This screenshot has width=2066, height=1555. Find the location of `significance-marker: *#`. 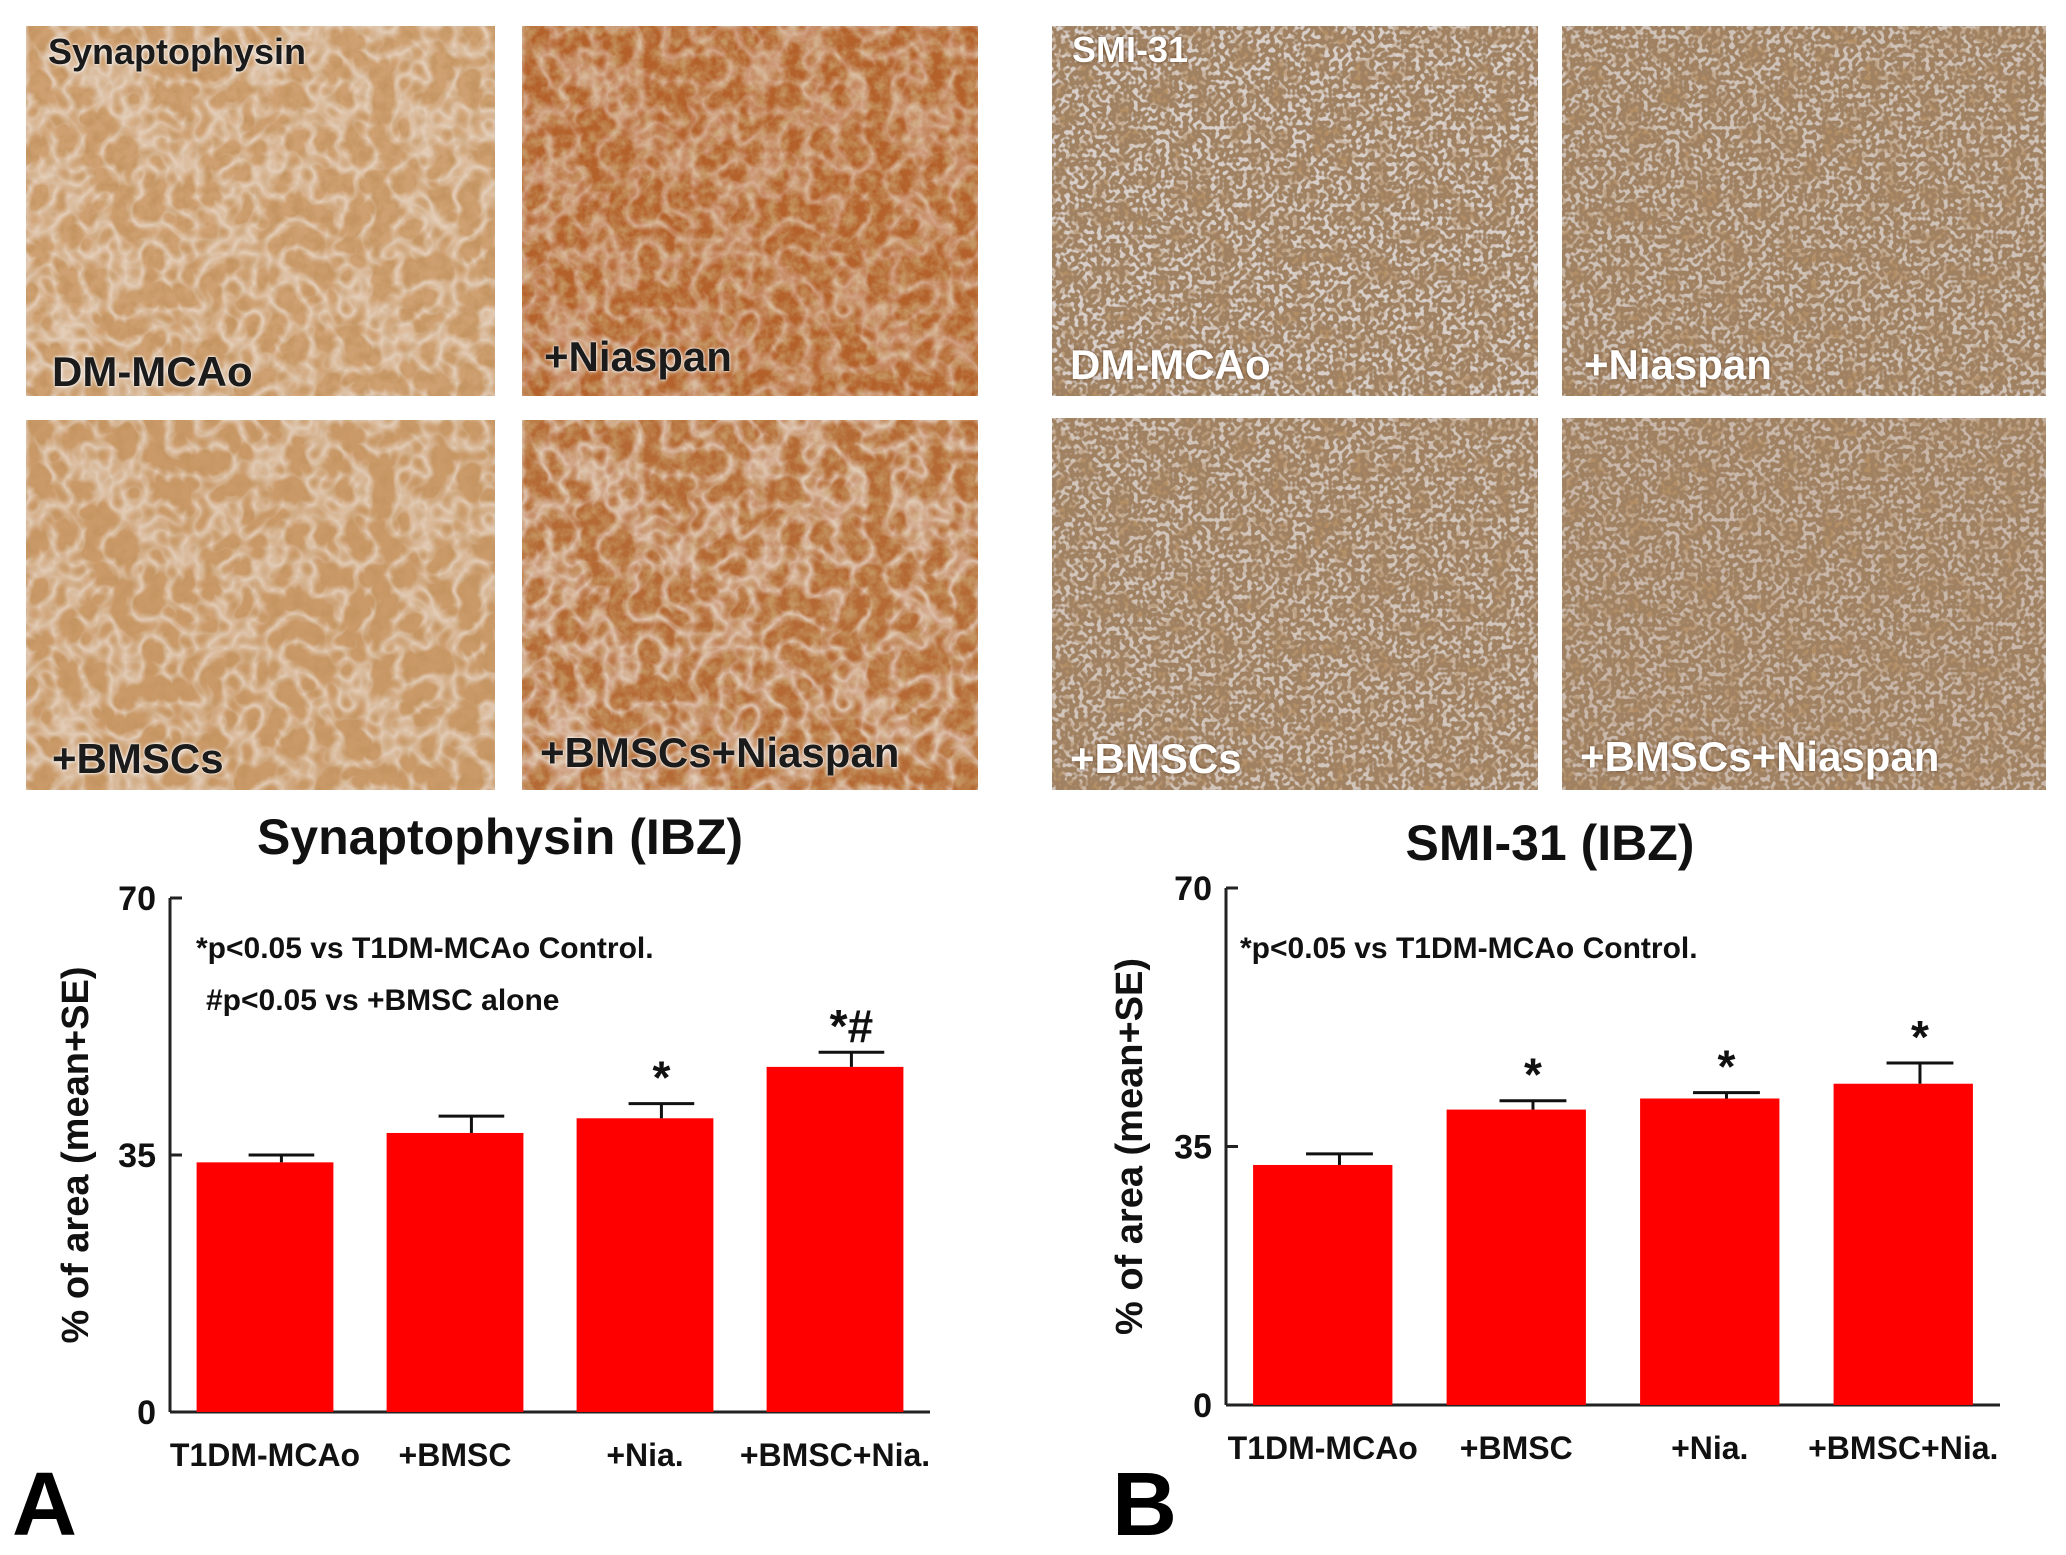

significance-marker: *# is located at coordinates (851, 1026).